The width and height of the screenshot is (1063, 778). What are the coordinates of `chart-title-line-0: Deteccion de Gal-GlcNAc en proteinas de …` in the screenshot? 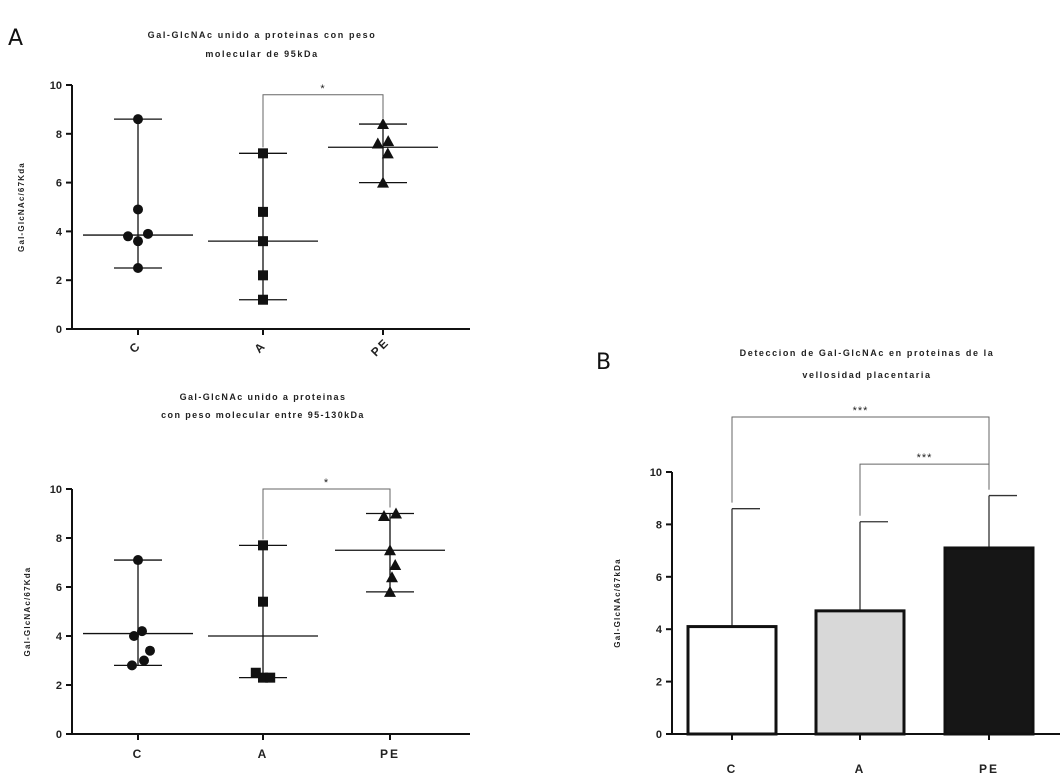 It's located at (867, 353).